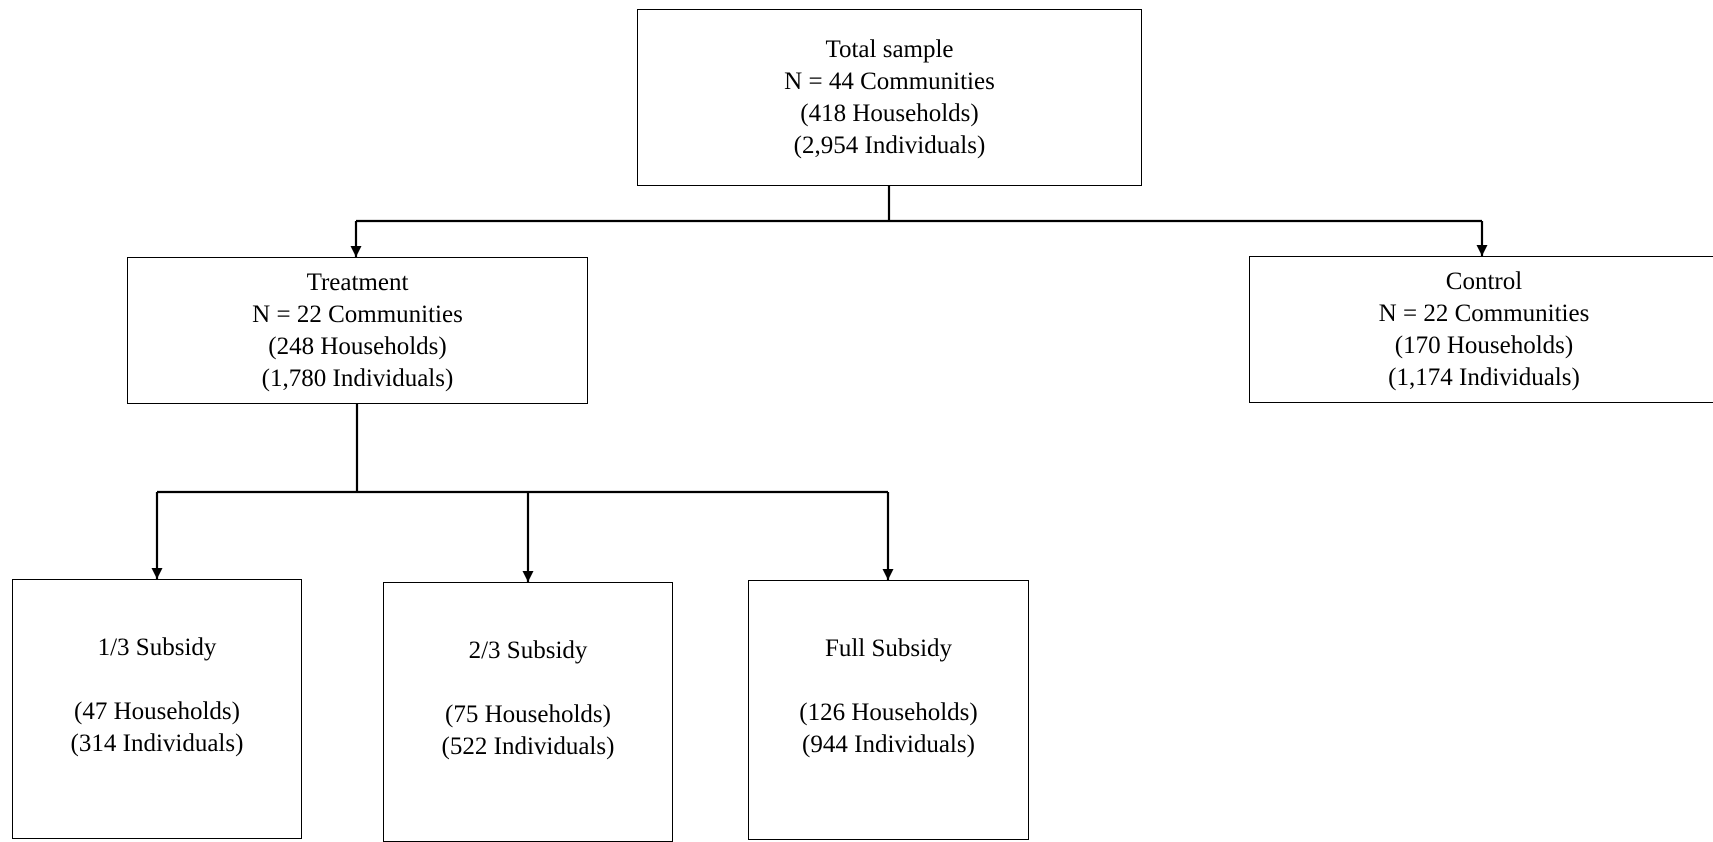  I want to click on one-third-subsidy-individuals: (314 Individuals), so click(157, 743).